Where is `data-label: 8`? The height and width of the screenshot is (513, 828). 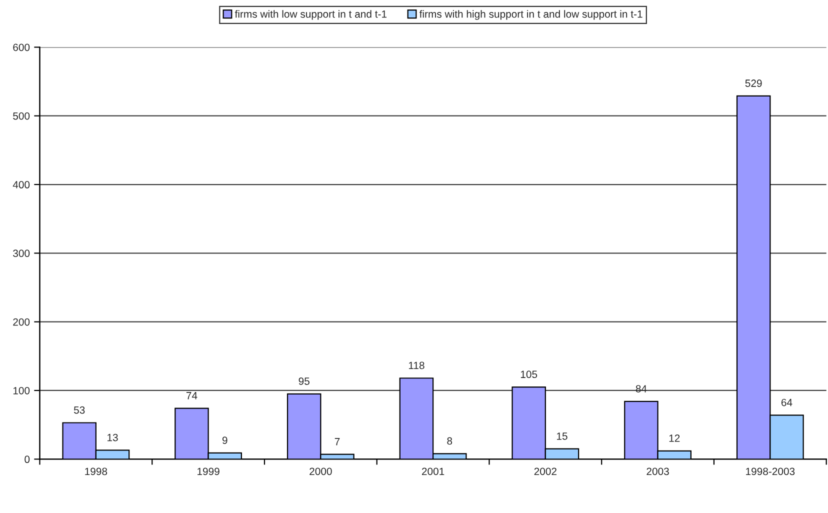 data-label: 8 is located at coordinates (449, 441).